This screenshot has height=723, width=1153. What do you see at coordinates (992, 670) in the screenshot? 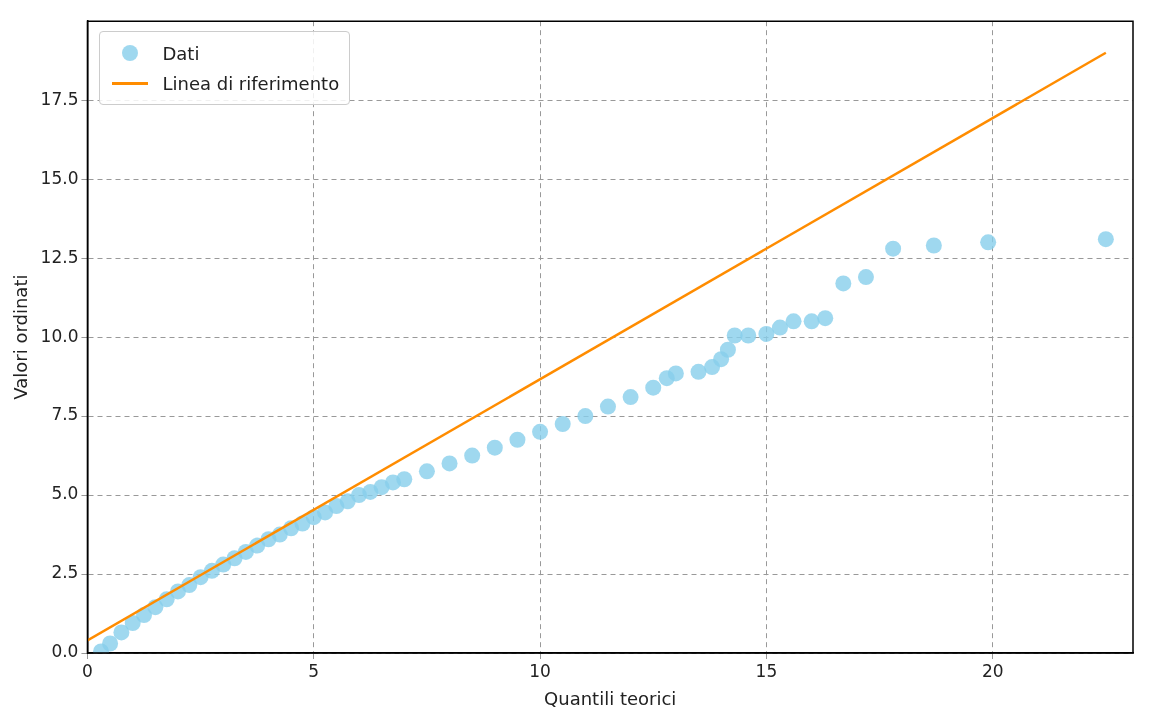
I see `x-tick-label: 20` at bounding box center [992, 670].